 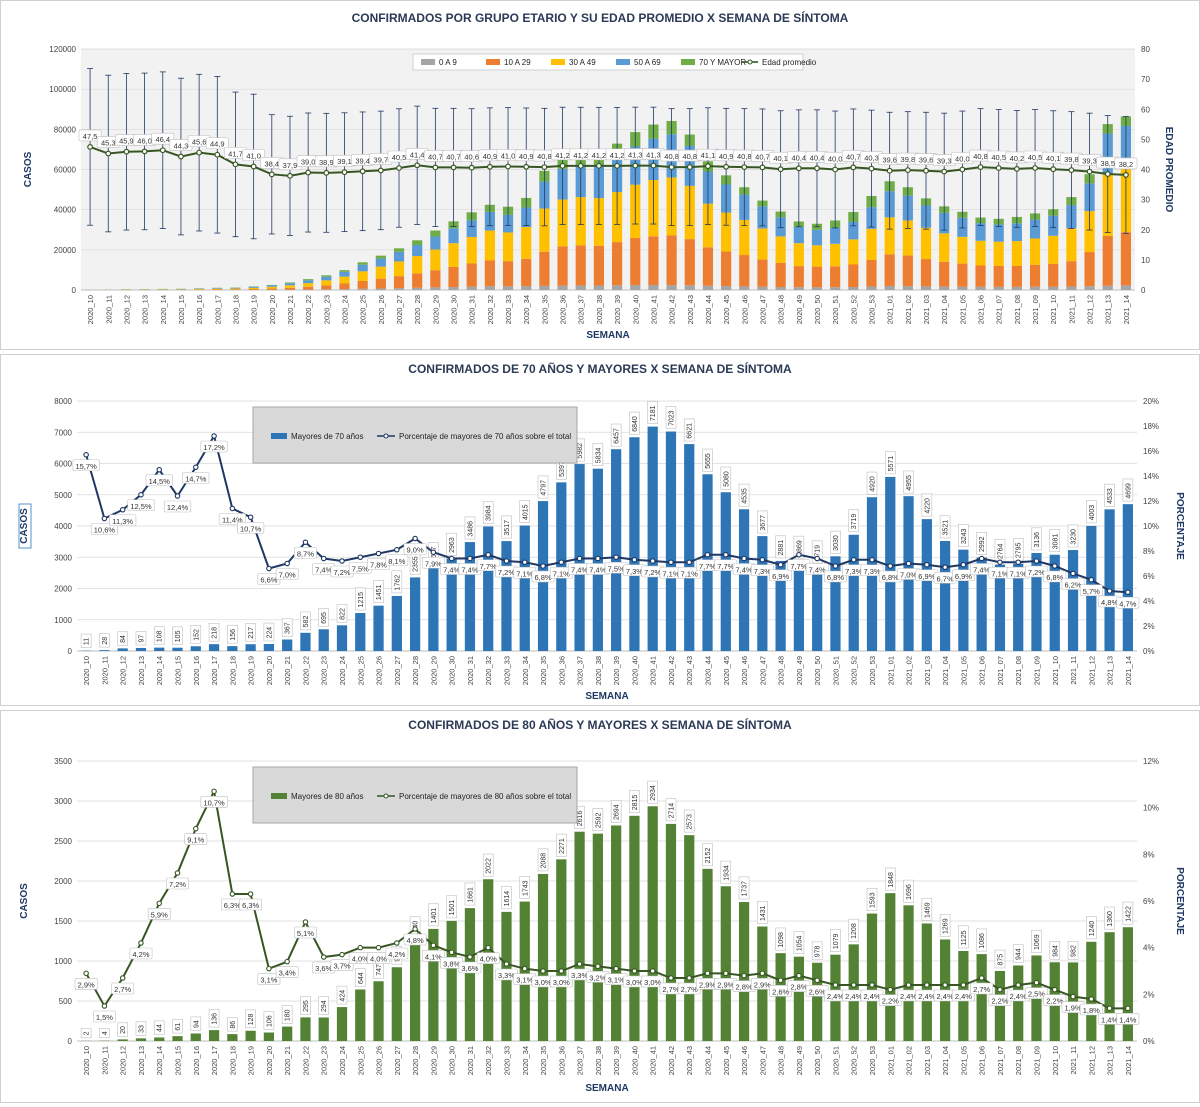 What do you see at coordinates (1109, 1019) in the screenshot?
I see `percent-data-label: 1,4%` at bounding box center [1109, 1019].